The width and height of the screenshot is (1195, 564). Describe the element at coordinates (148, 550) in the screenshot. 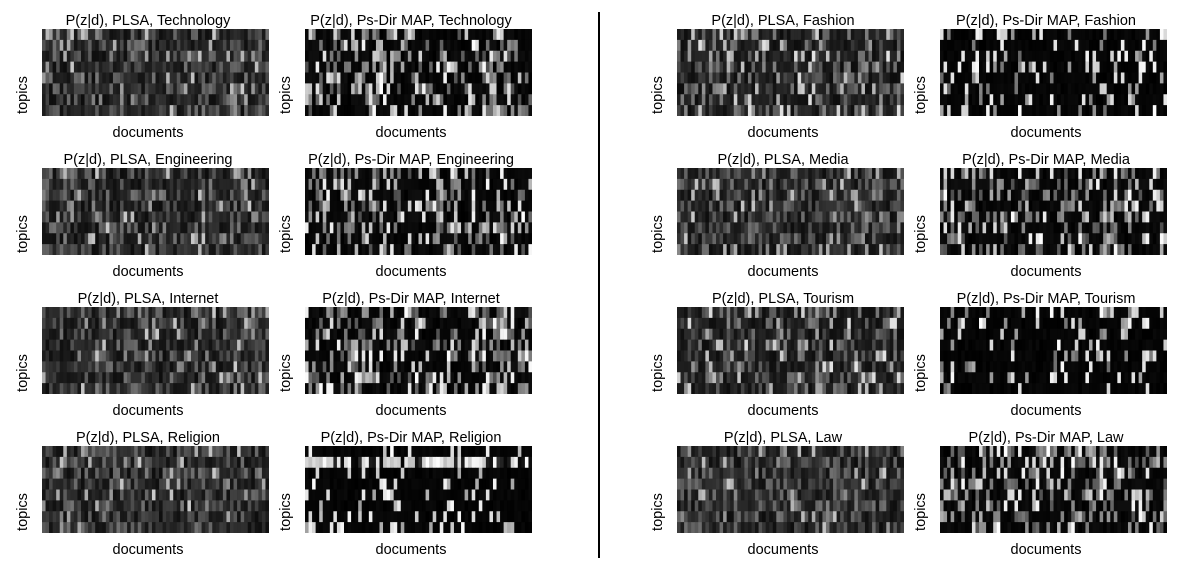

I see `x-axis-label: documents` at that location.